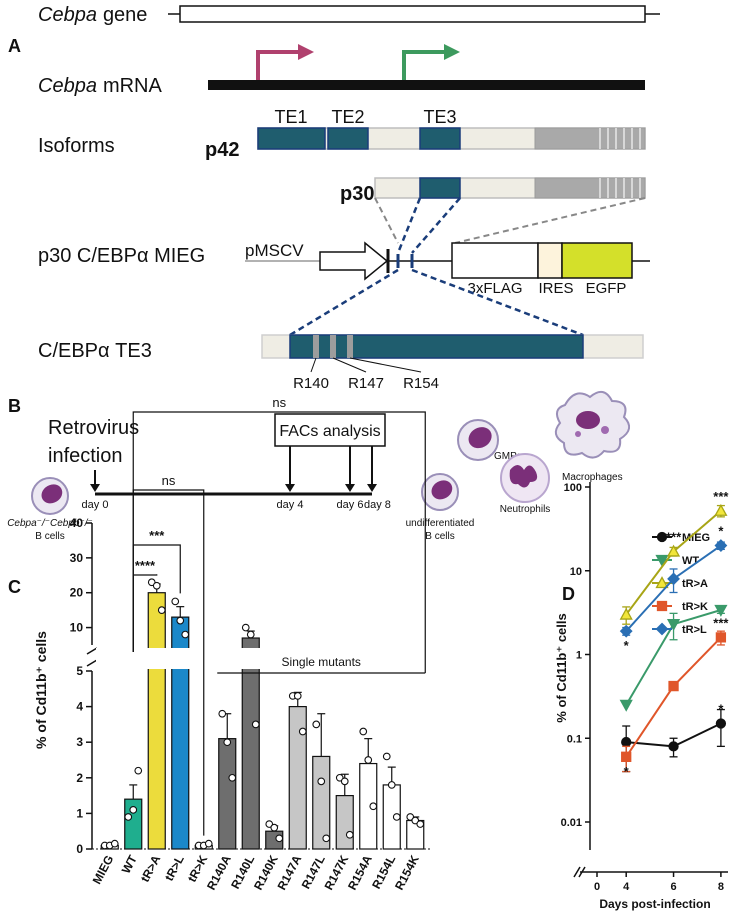 The height and width of the screenshot is (916, 737). I want to click on day-label: day 8, so click(377, 505).